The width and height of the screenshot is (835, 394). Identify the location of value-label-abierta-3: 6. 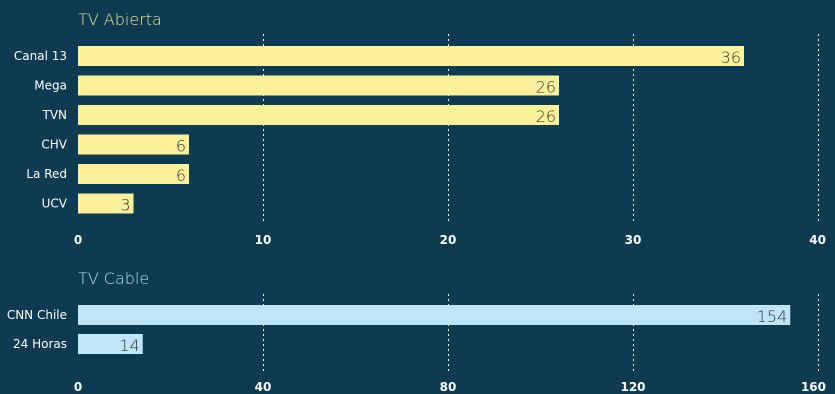
(181, 146).